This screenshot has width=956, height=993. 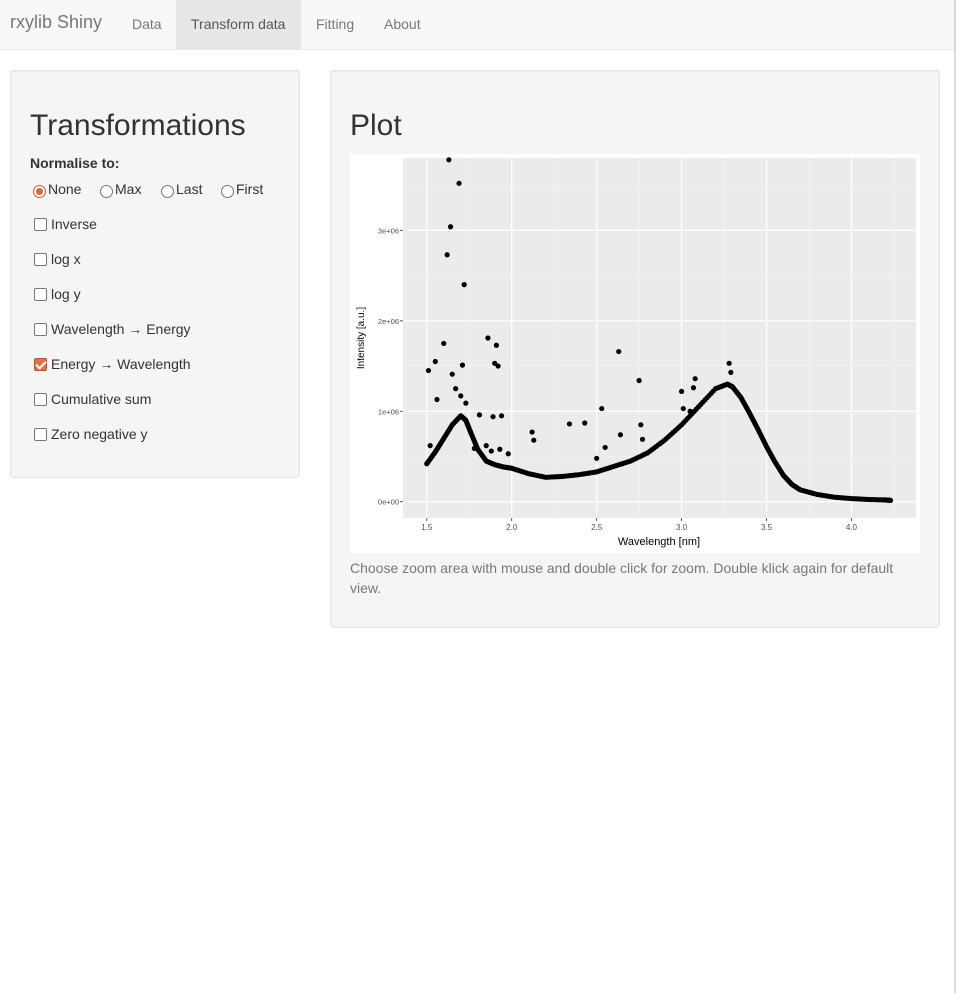 I want to click on checkbox-energy-to-wavelength: Energy → Wavelength, so click(x=112, y=364).